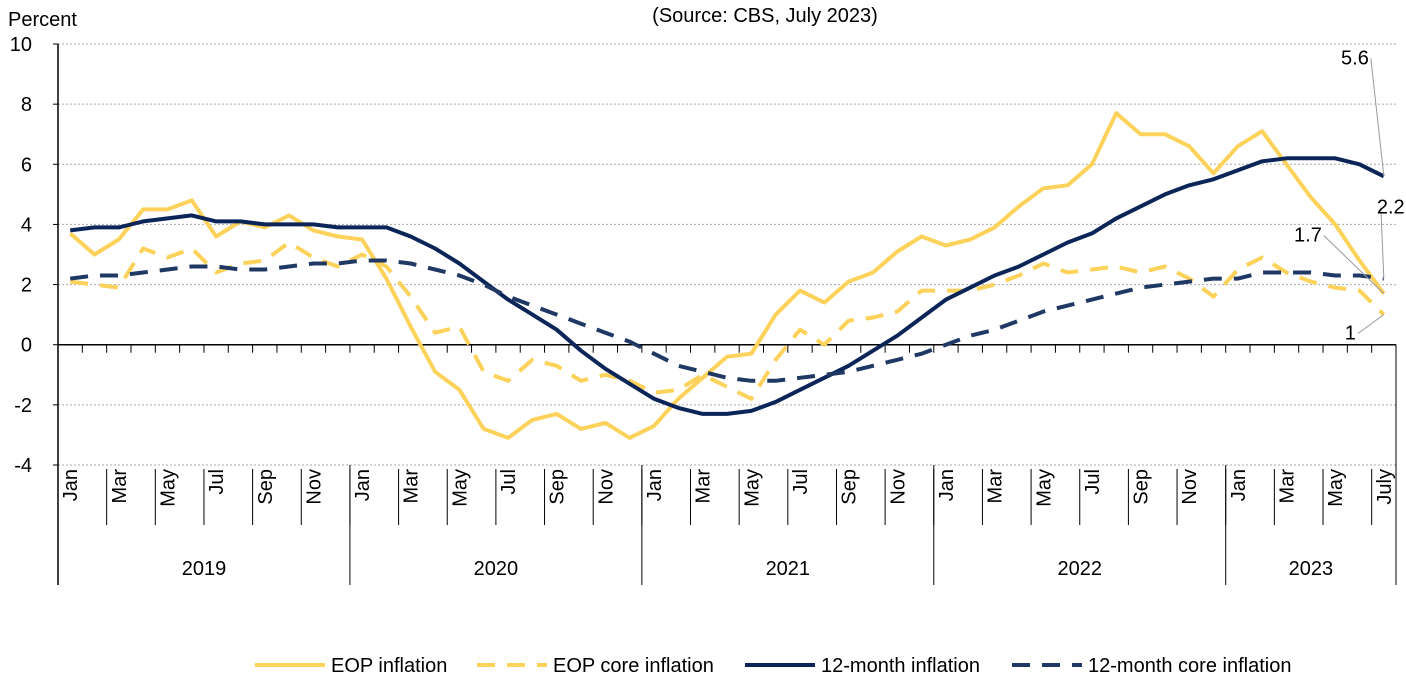 This screenshot has height=686, width=1406. What do you see at coordinates (26, 346) in the screenshot?
I see `y-tick-label: 0` at bounding box center [26, 346].